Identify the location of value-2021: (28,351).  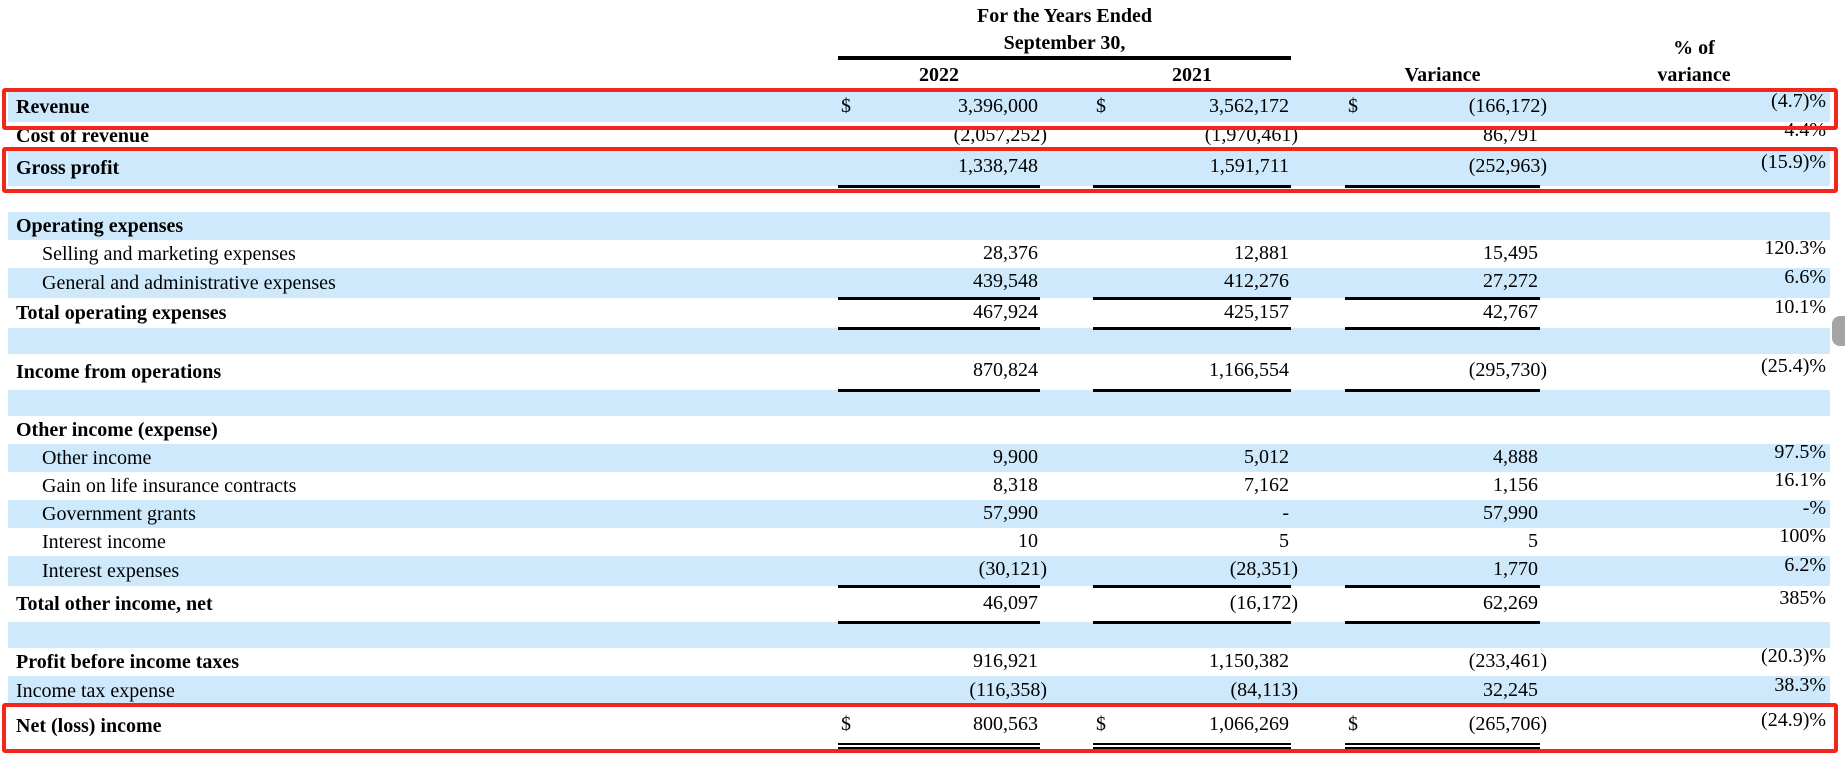
(1195, 572).